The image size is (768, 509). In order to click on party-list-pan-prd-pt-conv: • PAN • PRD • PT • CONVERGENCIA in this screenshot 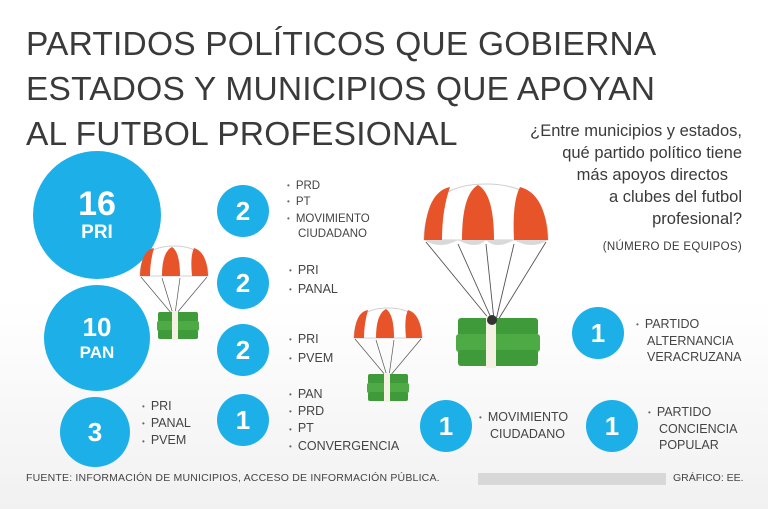, I will do `click(344, 420)`.